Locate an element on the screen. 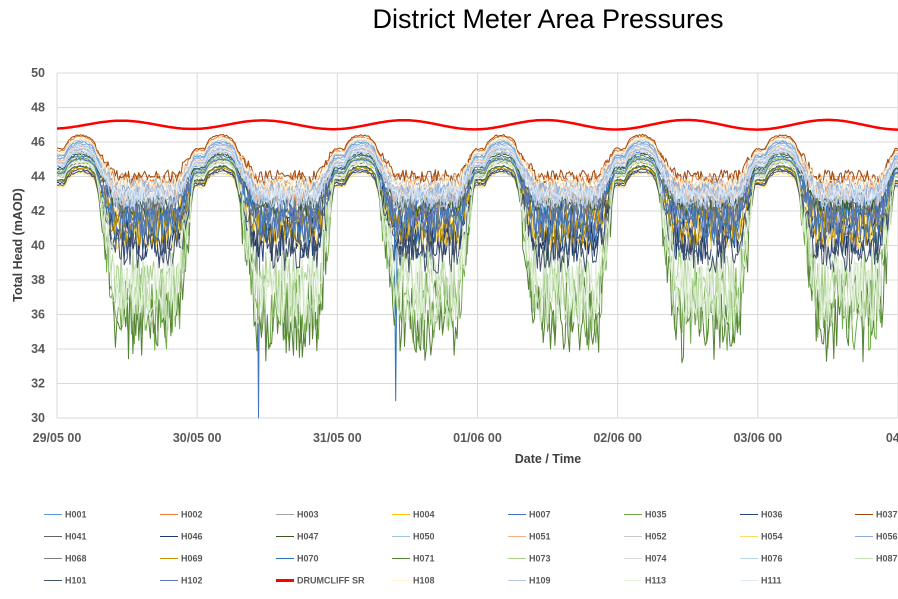 Image resolution: width=898 pixels, height=599 pixels. legend-label: H002 is located at coordinates (192, 514).